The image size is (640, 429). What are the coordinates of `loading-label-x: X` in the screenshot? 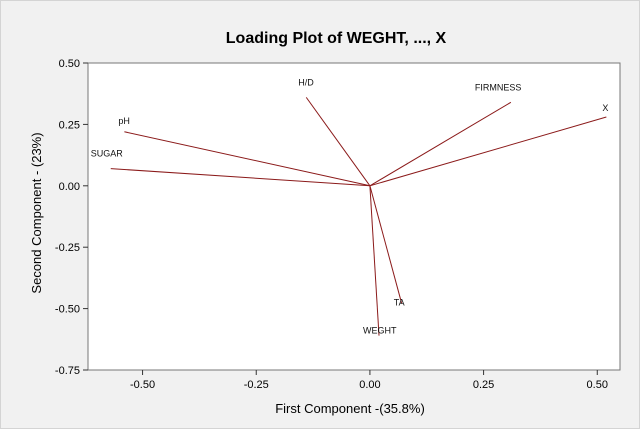 It's located at (605, 108).